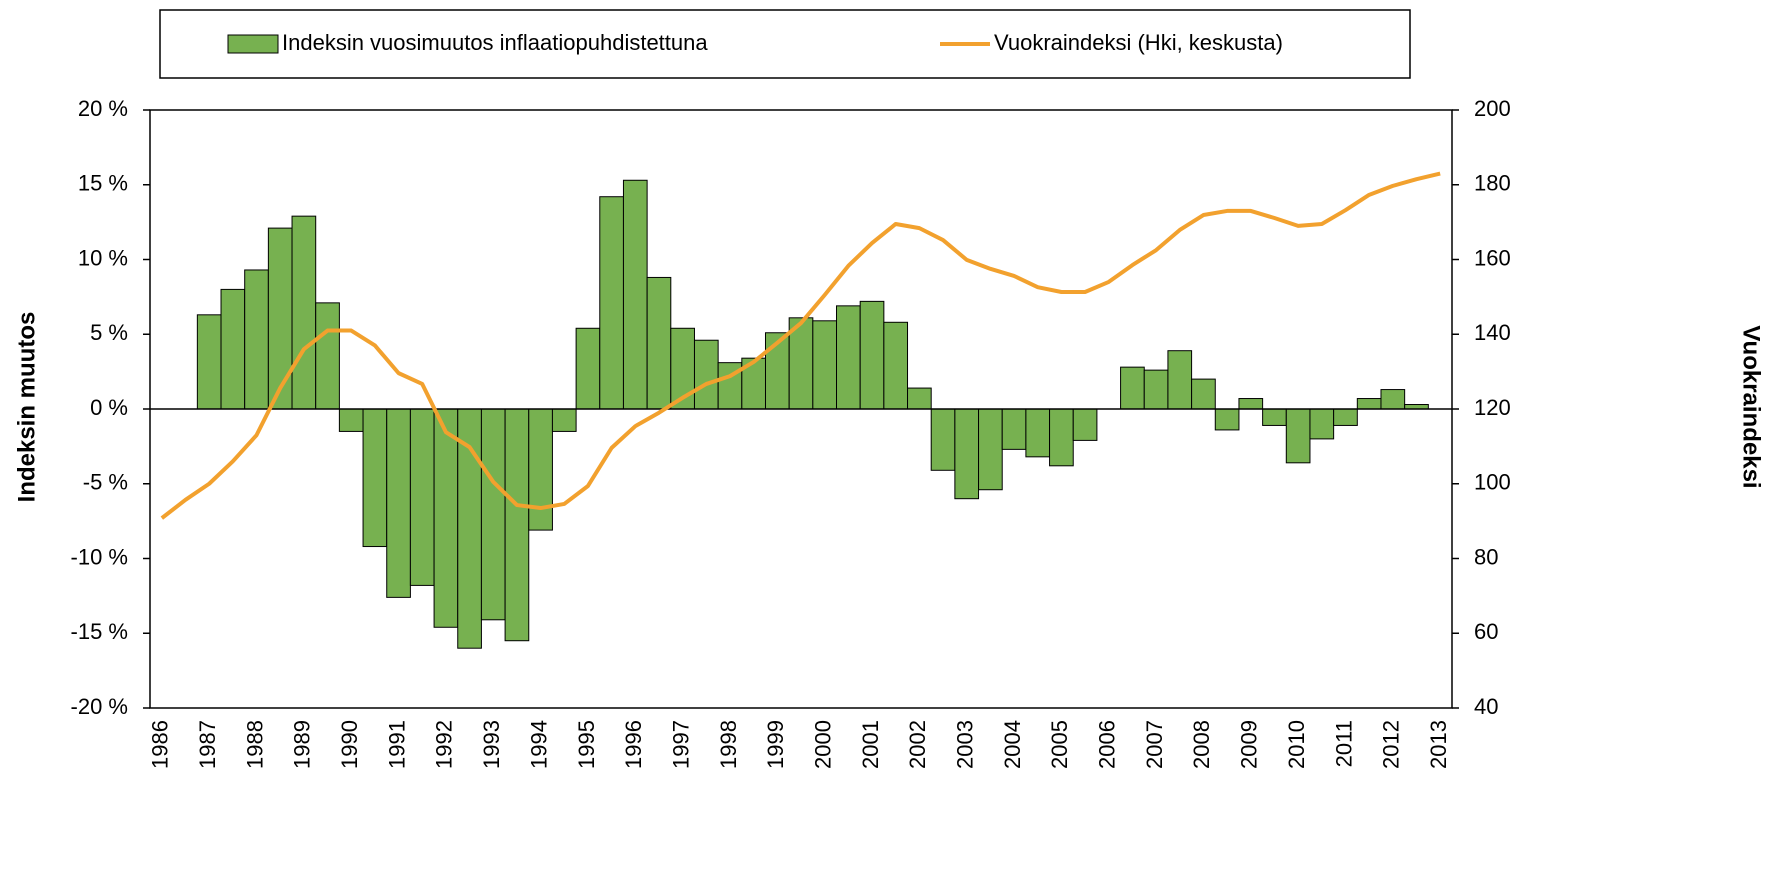  What do you see at coordinates (103, 257) in the screenshot?
I see `y-tick-label: 10 %` at bounding box center [103, 257].